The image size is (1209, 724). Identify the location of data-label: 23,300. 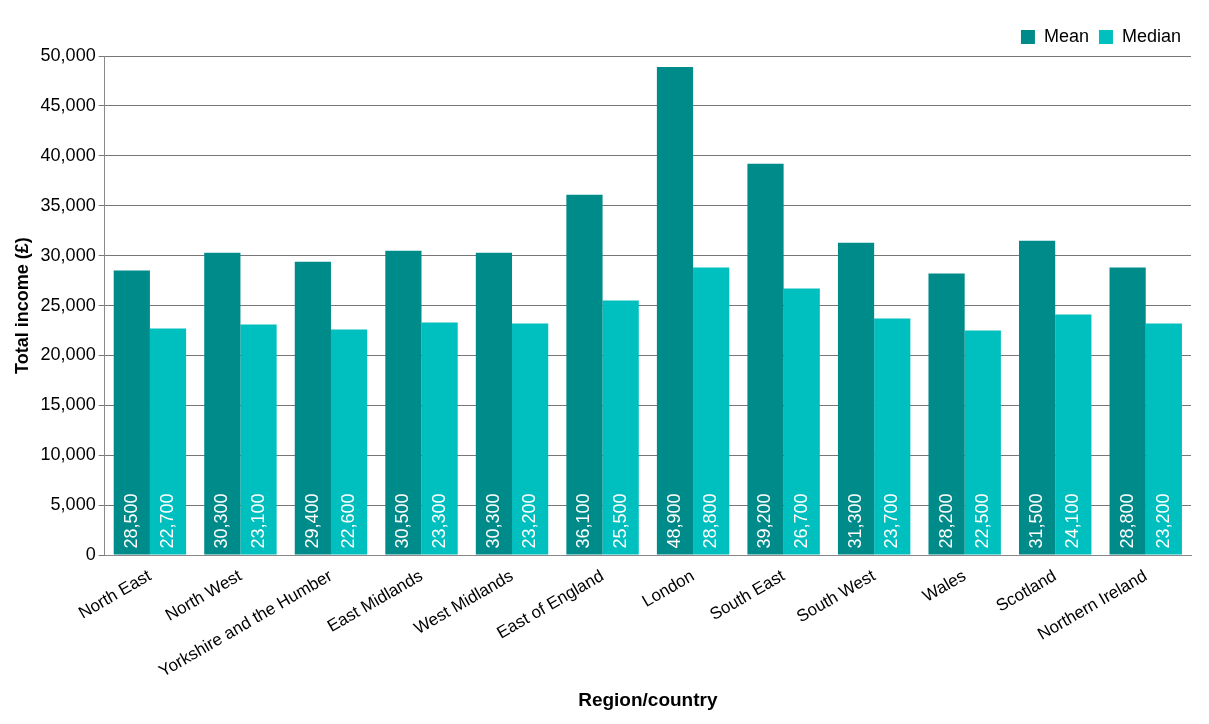
(438, 521).